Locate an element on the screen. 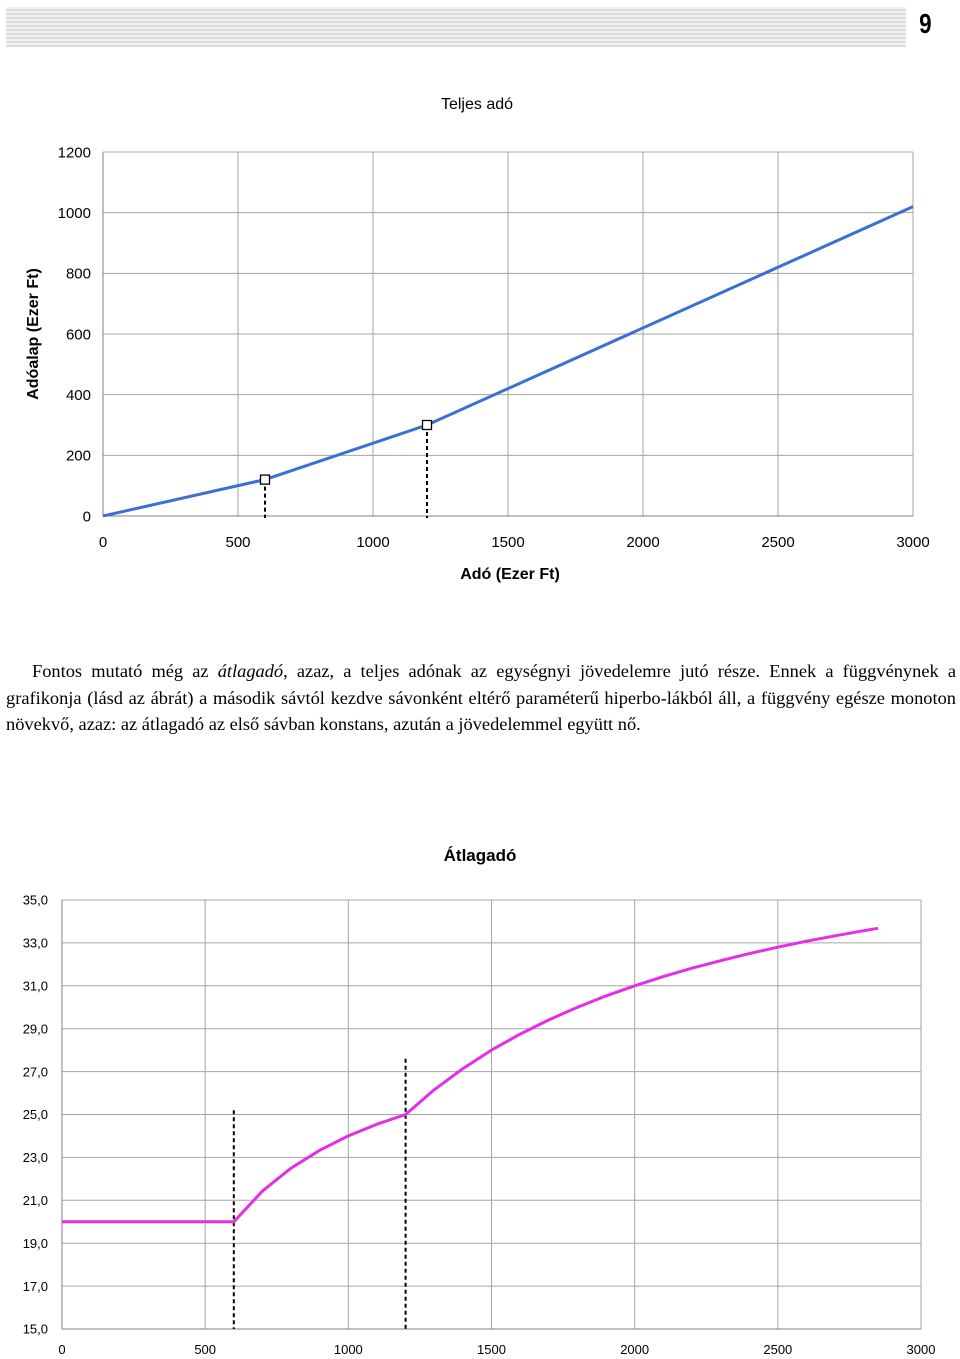  total-tax-chart-dashed-lines is located at coordinates (346, 471).